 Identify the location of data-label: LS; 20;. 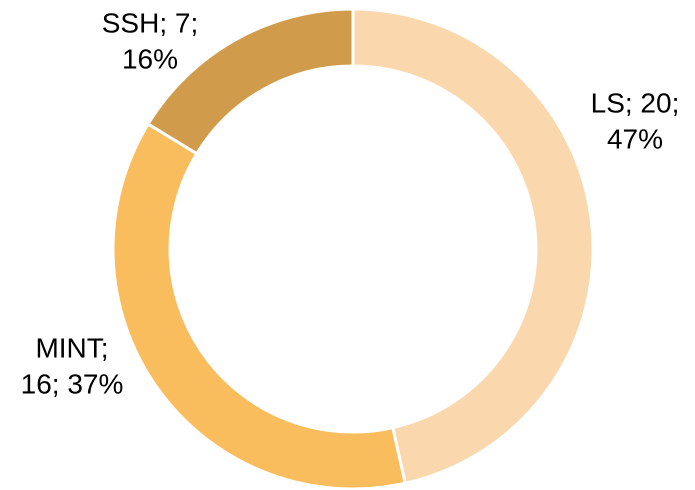
(635, 102).